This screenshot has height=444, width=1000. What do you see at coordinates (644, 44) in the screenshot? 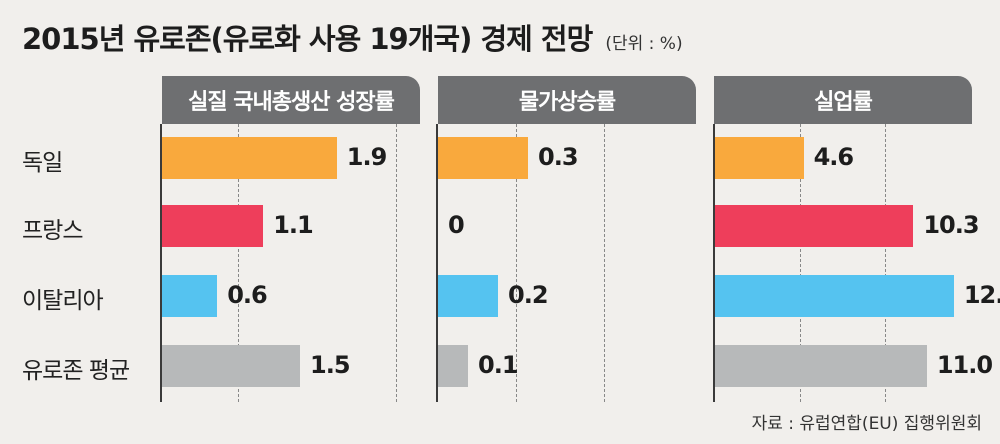
I see `unit-label: (단위 : %)` at bounding box center [644, 44].